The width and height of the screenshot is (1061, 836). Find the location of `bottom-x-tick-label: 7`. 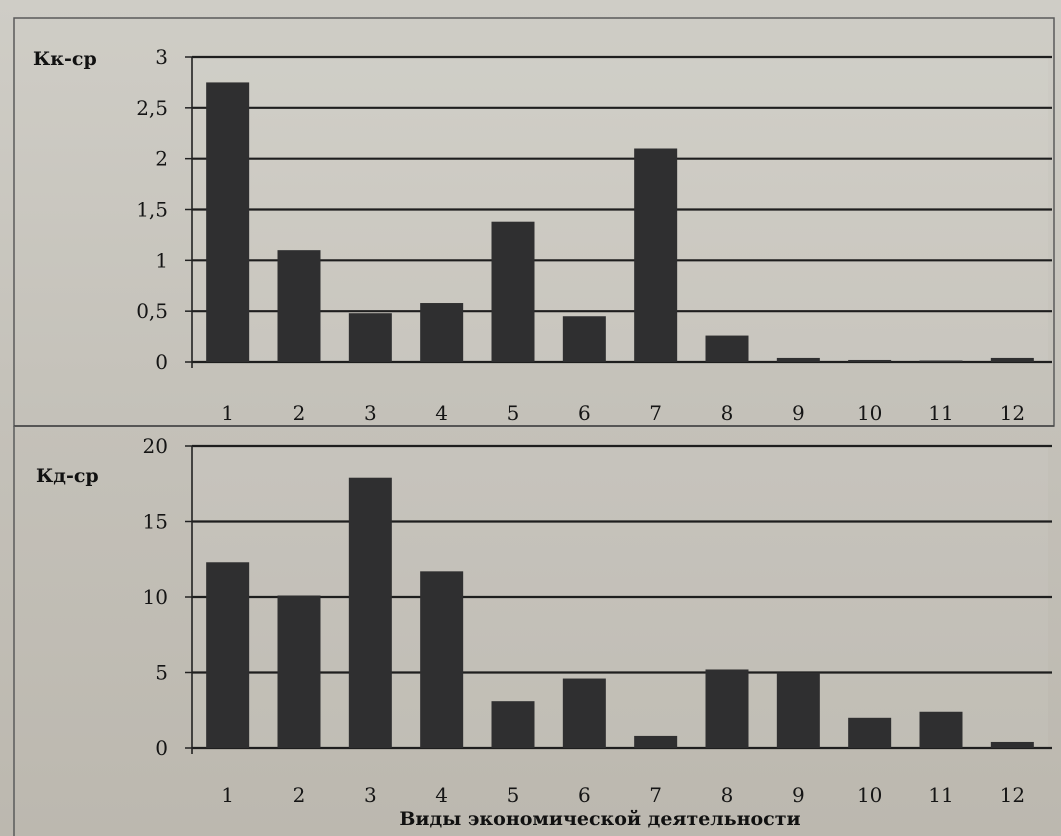

bottom-x-tick-label: 7 is located at coordinates (655, 795).